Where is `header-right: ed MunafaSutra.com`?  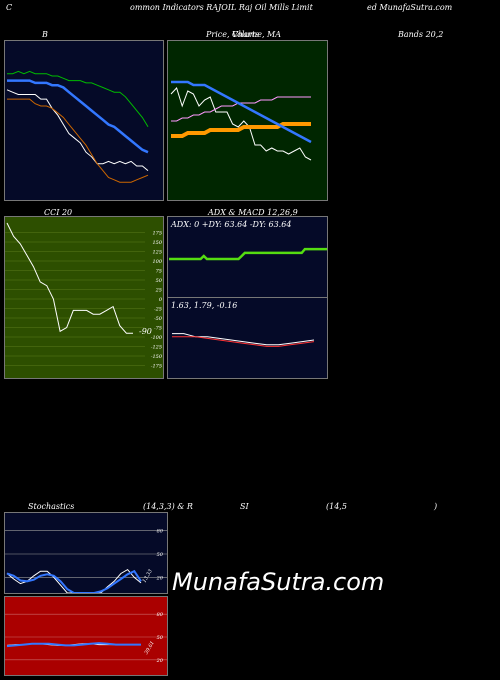 header-right: ed MunafaSutra.com is located at coordinates (410, 7).